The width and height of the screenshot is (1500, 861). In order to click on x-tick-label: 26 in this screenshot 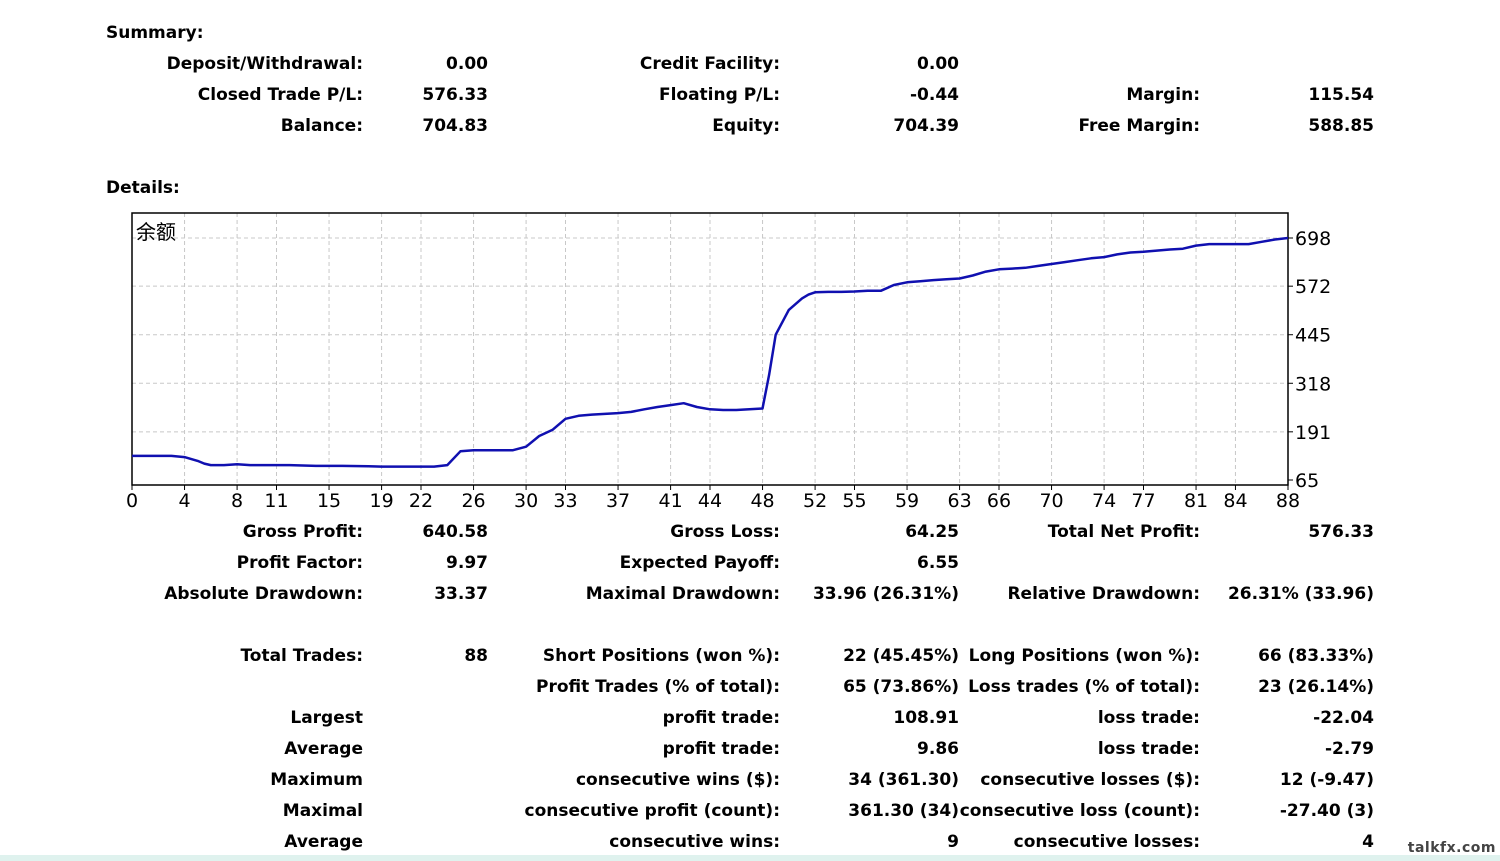, I will do `click(473, 501)`.